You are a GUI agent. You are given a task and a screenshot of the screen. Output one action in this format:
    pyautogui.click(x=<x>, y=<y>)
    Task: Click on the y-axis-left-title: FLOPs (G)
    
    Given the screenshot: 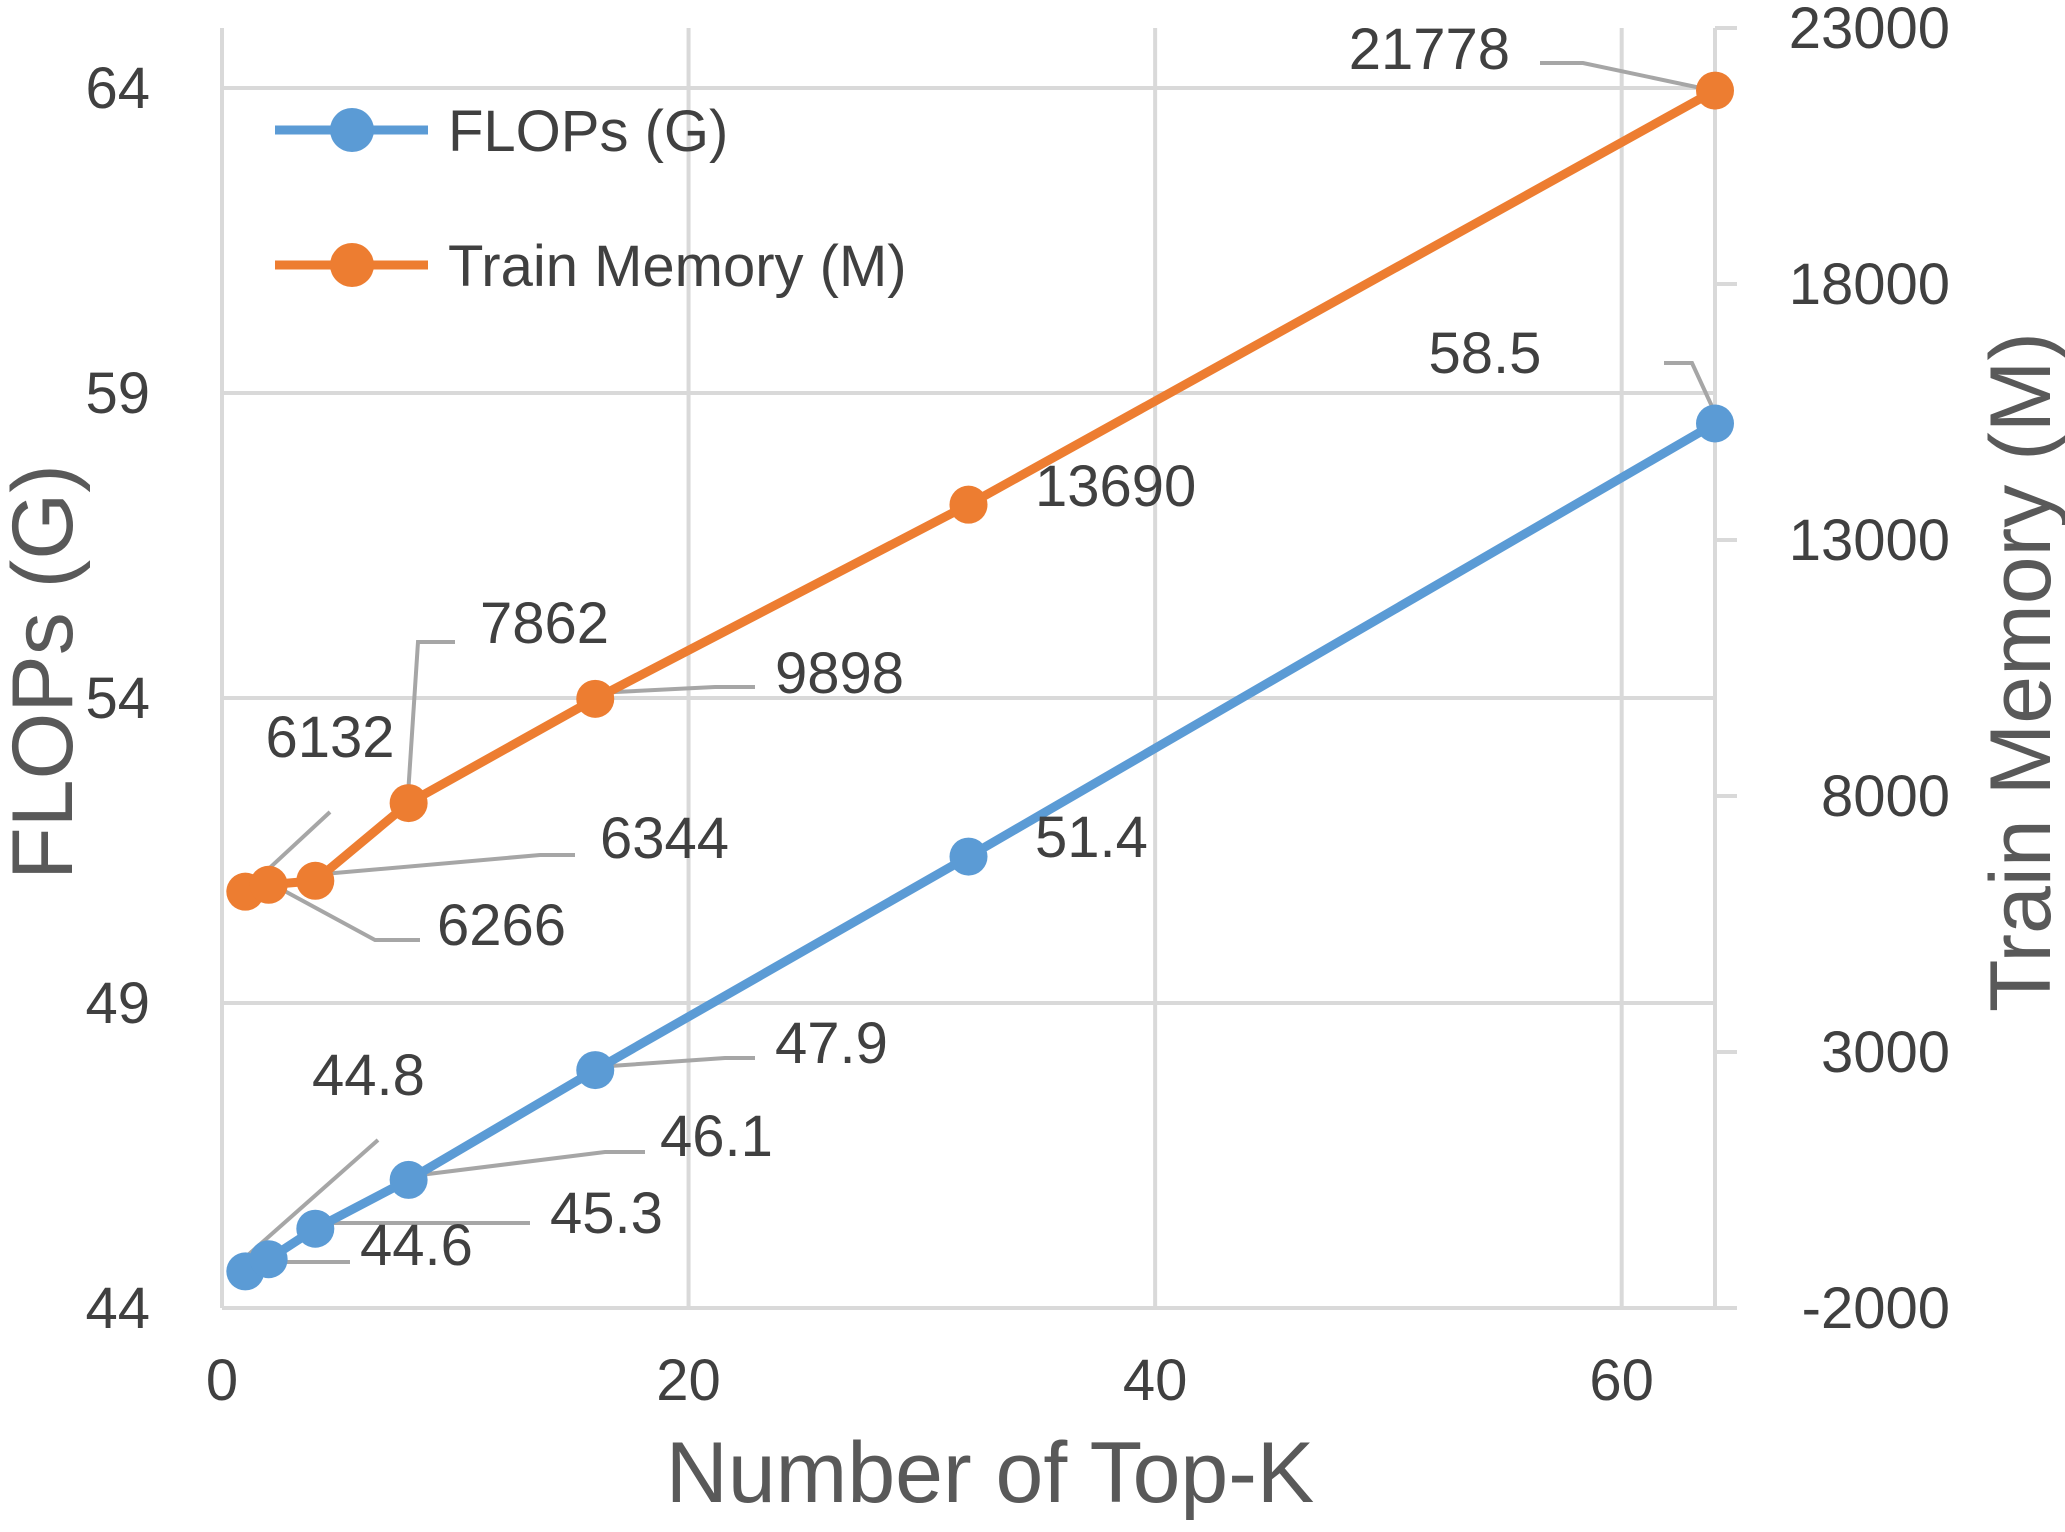 What is the action you would take?
    pyautogui.click(x=45, y=672)
    